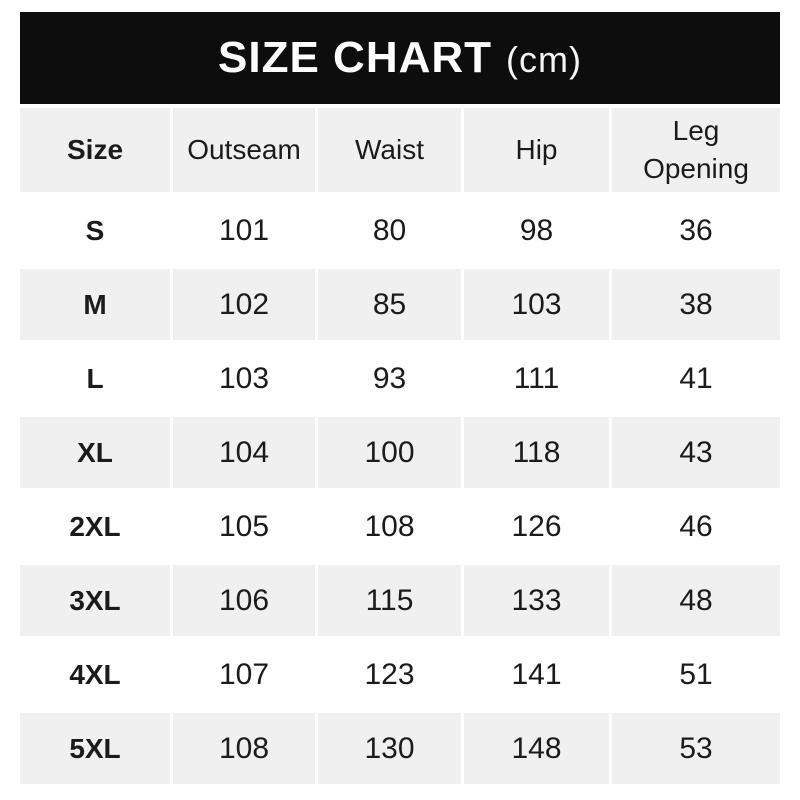 This screenshot has width=800, height=800. I want to click on page-title: SIZE CHART (cm), so click(400, 58).